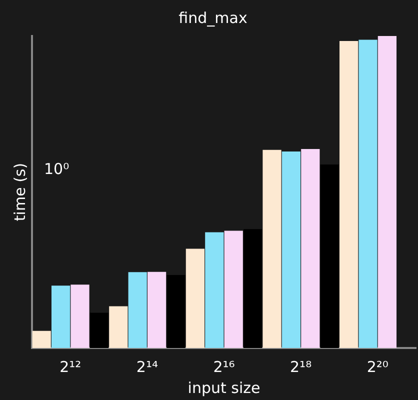  I want to click on x-tick-label: 2¹⁴, so click(147, 367).